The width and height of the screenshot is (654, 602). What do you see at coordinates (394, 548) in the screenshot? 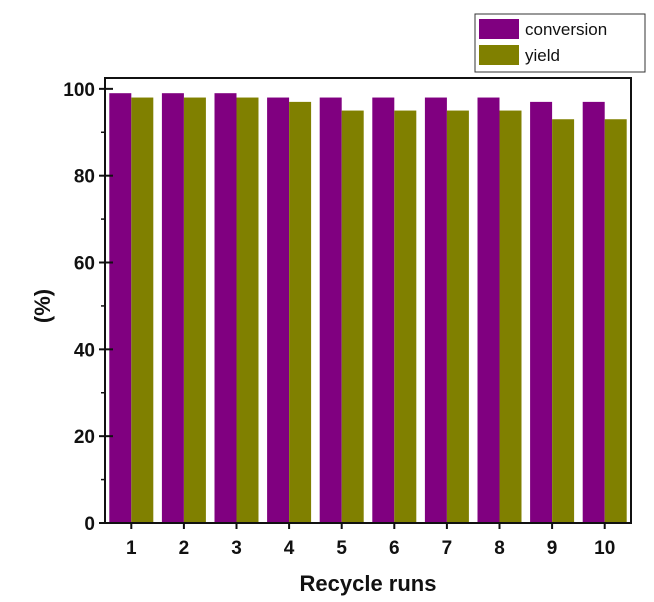
I see `x-tick-label-6: 6` at bounding box center [394, 548].